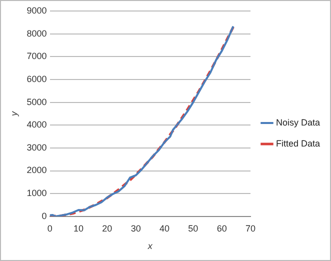 The image size is (331, 261). Describe the element at coordinates (36, 170) in the screenshot. I see `y-tick-label: 2000` at that location.